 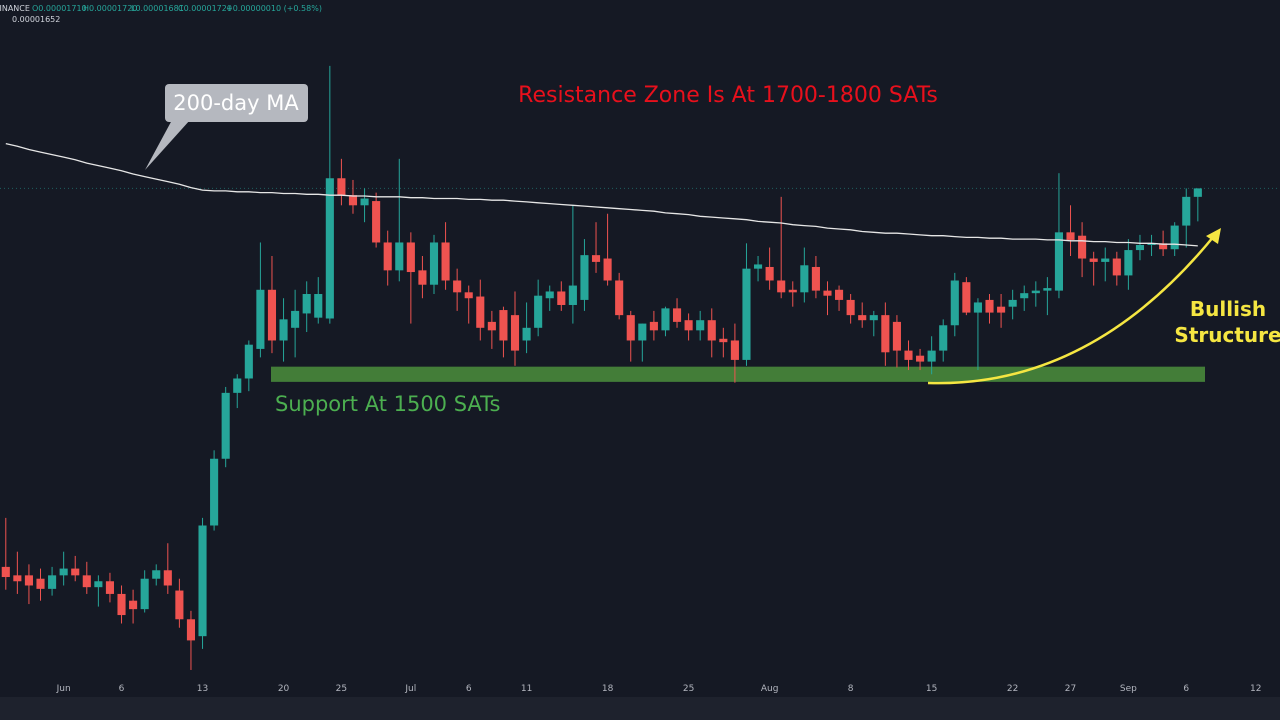 What do you see at coordinates (728, 95) in the screenshot?
I see `resistance-annotation: Resistance Zone Is At 1700-1800 SATs` at bounding box center [728, 95].